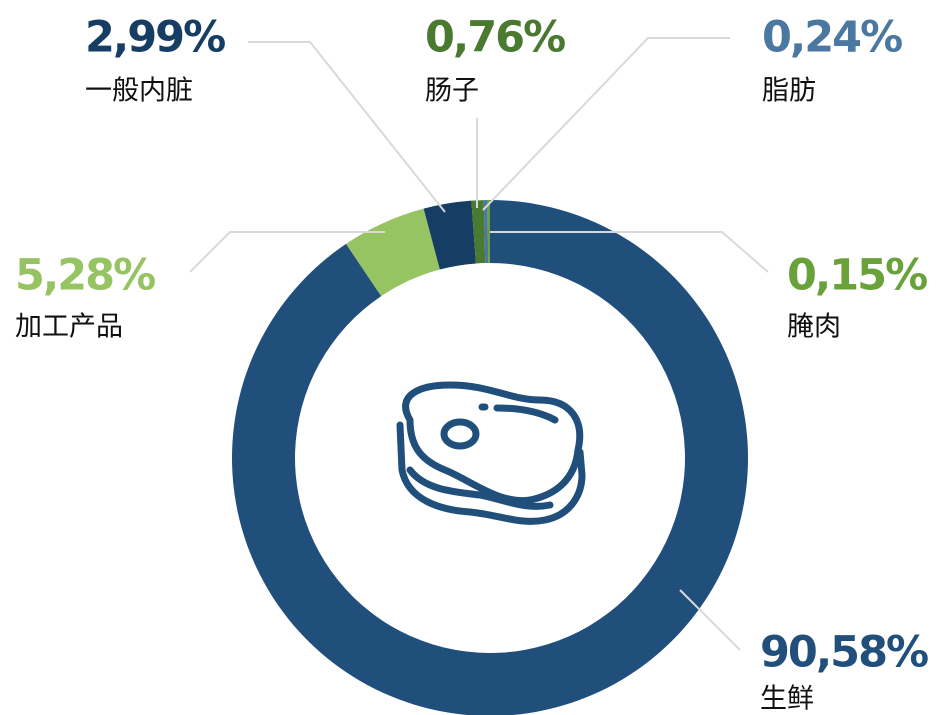  I want to click on category-label: 脂肪, so click(789, 91).